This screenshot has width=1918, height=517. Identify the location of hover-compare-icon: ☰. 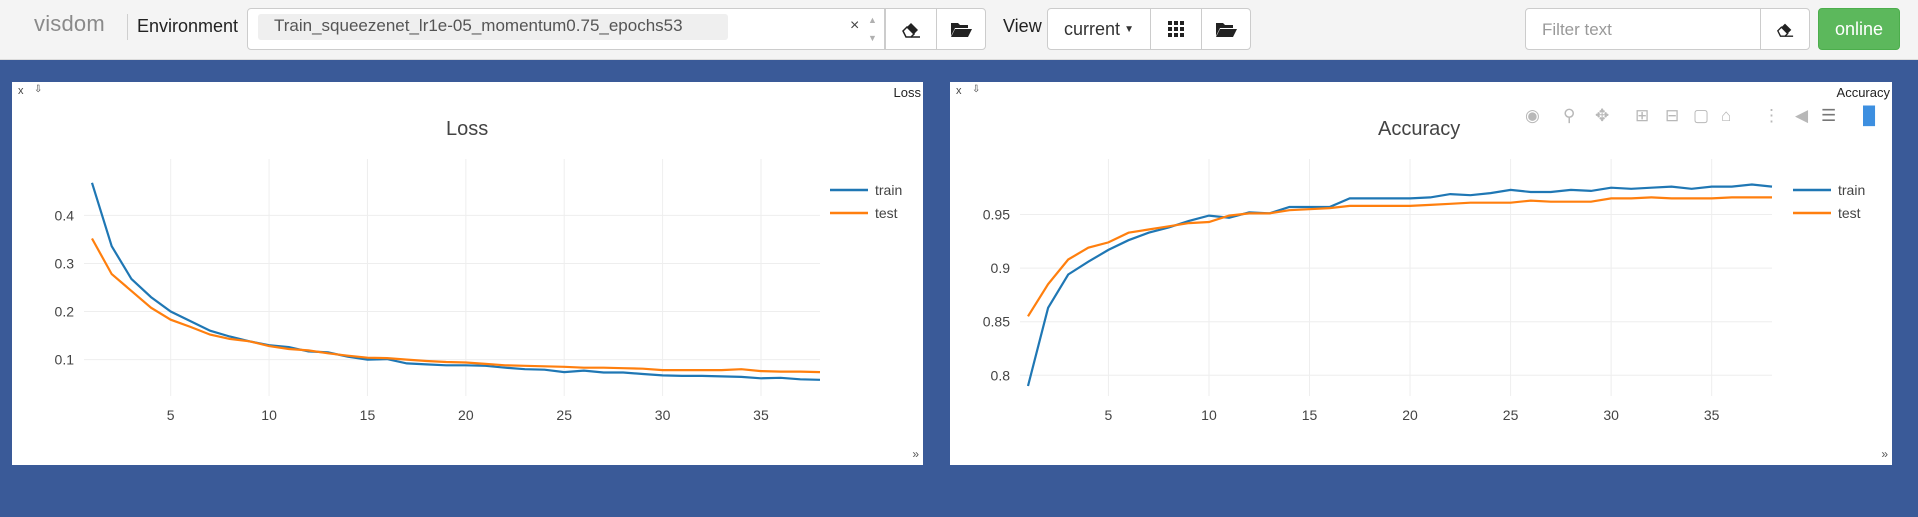
(1829, 115).